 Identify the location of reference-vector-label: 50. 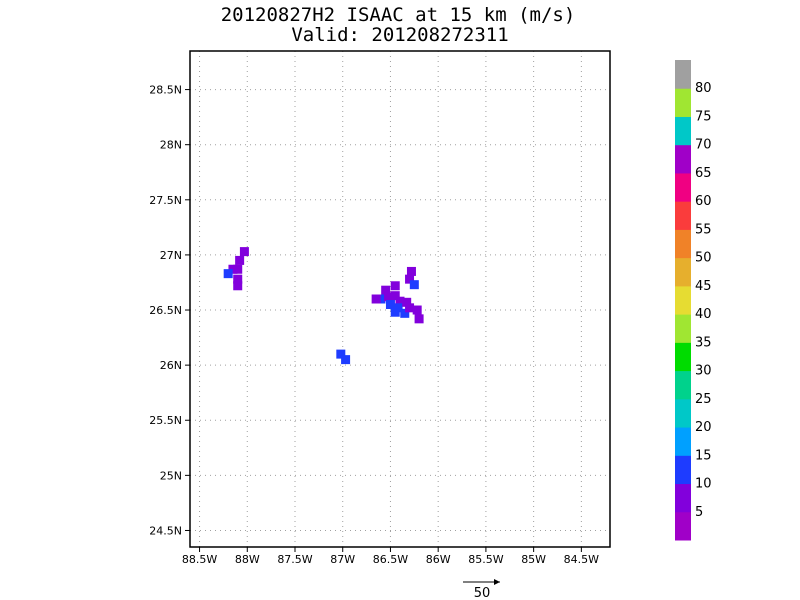
(482, 593).